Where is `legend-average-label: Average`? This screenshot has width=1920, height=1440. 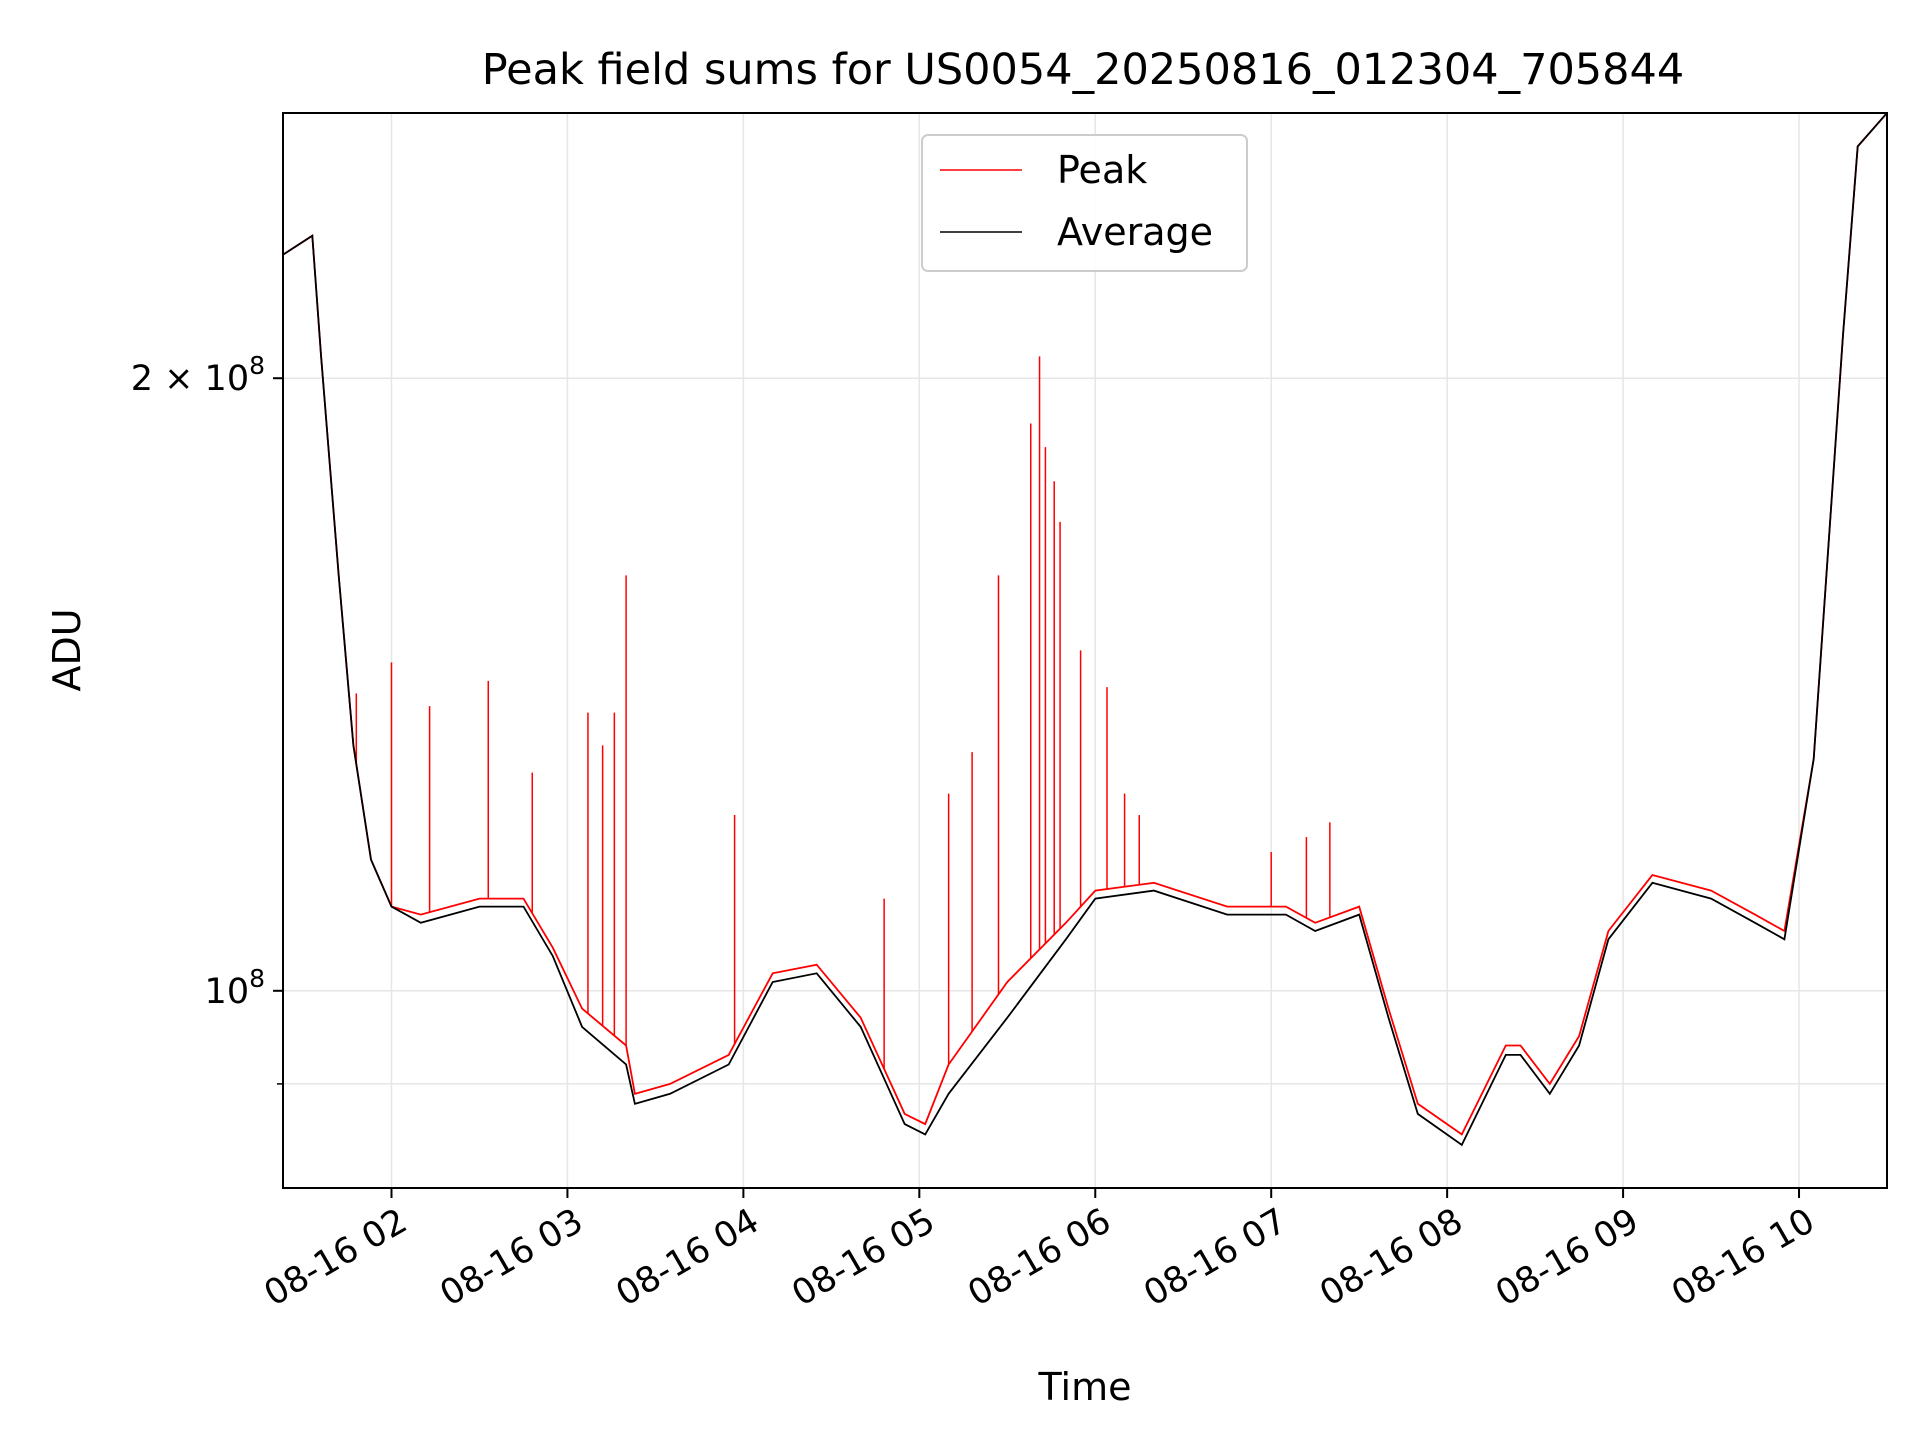 legend-average-label: Average is located at coordinates (1135, 232).